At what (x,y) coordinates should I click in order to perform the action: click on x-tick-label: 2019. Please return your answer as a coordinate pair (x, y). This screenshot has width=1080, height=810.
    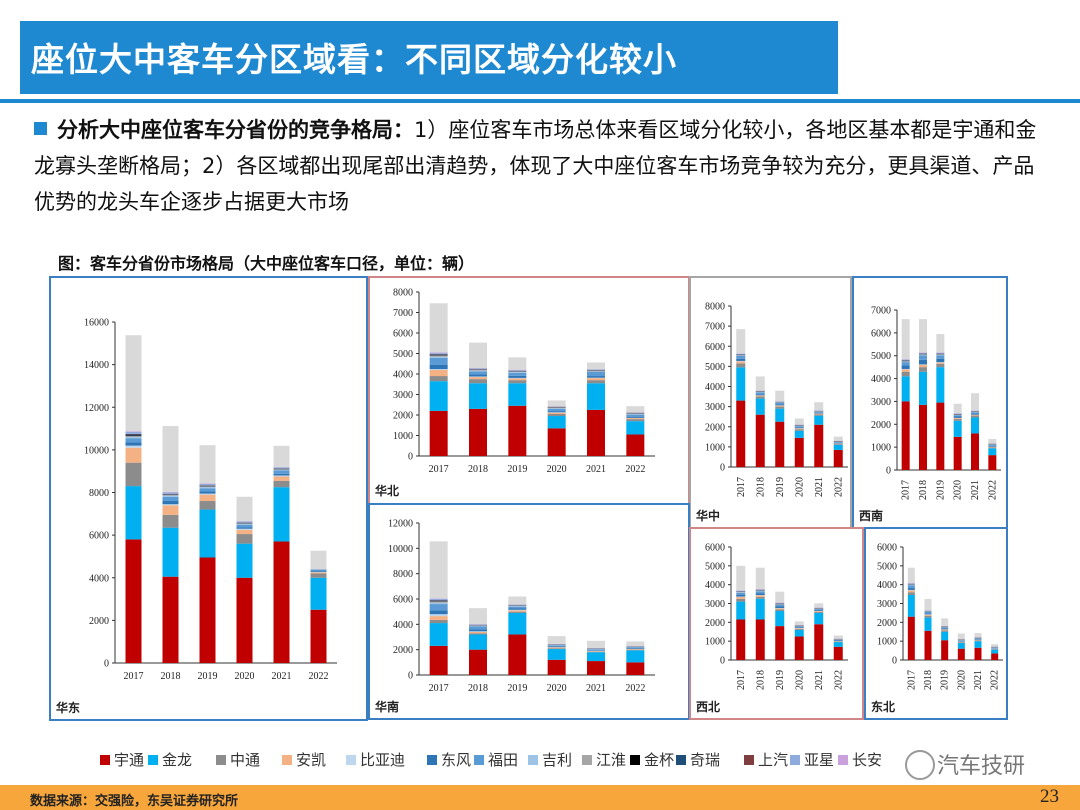
    Looking at the image, I should click on (517, 469).